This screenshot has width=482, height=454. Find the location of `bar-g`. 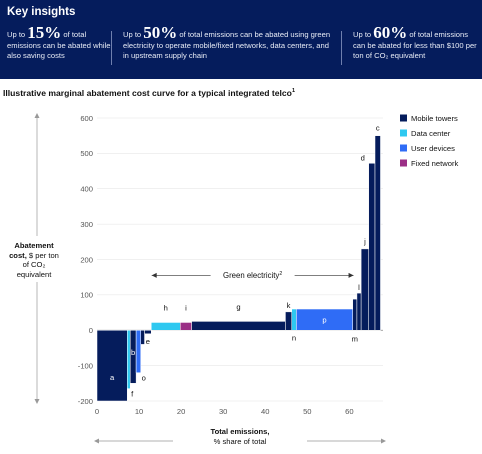

bar-g is located at coordinates (238, 326).